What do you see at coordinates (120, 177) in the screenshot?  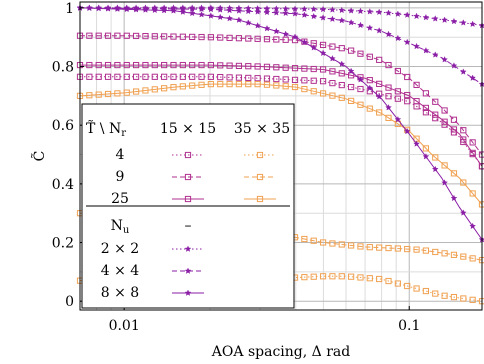 I see `legend-t-label: 9` at bounding box center [120, 177].